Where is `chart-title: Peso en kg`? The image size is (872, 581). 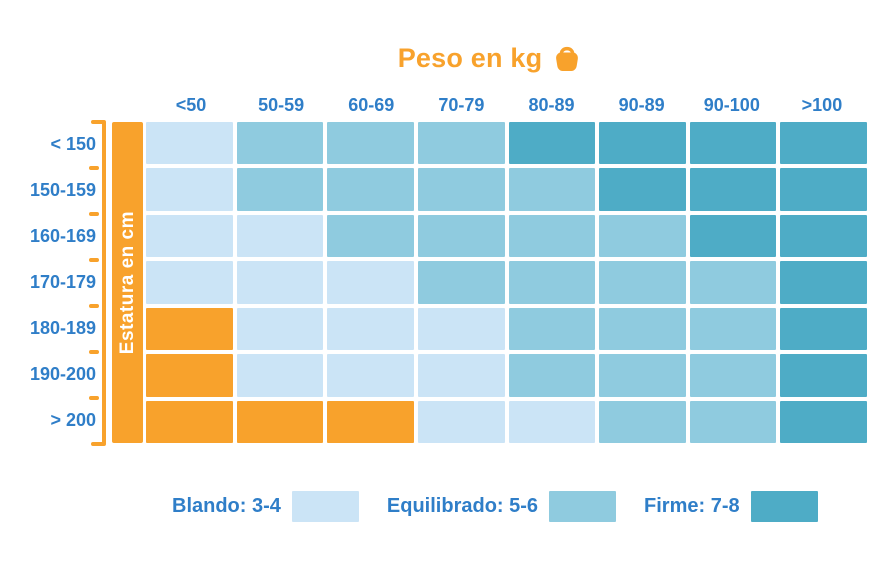 chart-title: Peso en kg is located at coordinates (490, 58).